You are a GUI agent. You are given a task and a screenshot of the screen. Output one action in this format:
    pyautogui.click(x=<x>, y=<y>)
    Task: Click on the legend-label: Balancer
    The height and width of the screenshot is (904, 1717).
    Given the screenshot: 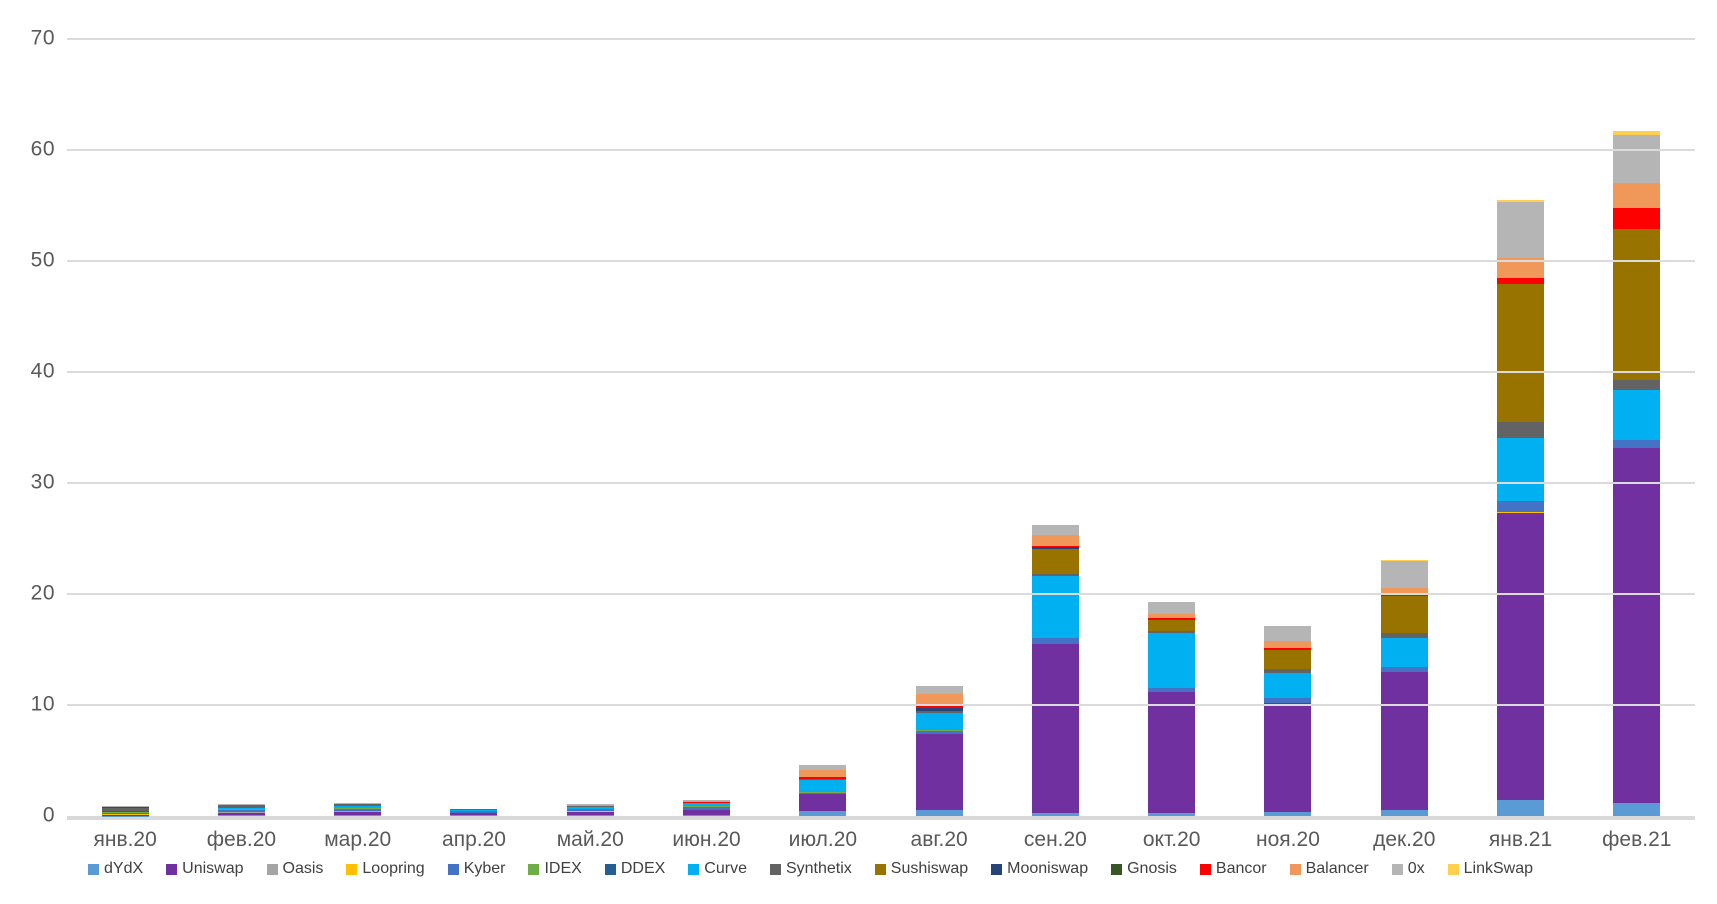 What is the action you would take?
    pyautogui.click(x=1337, y=868)
    